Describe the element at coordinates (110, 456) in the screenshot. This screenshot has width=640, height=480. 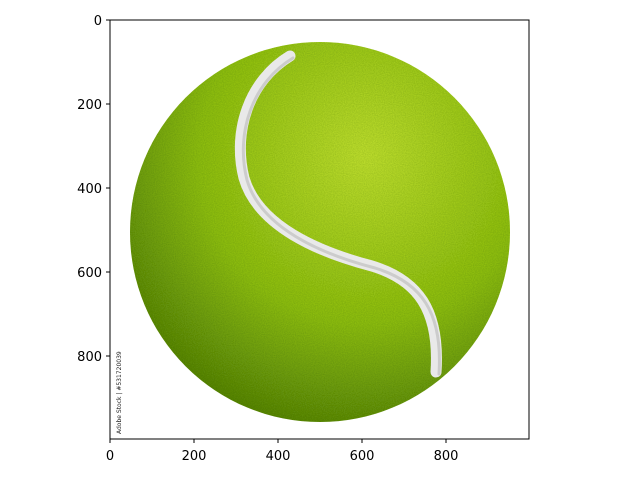
I see `x-tick-label: 0` at that location.